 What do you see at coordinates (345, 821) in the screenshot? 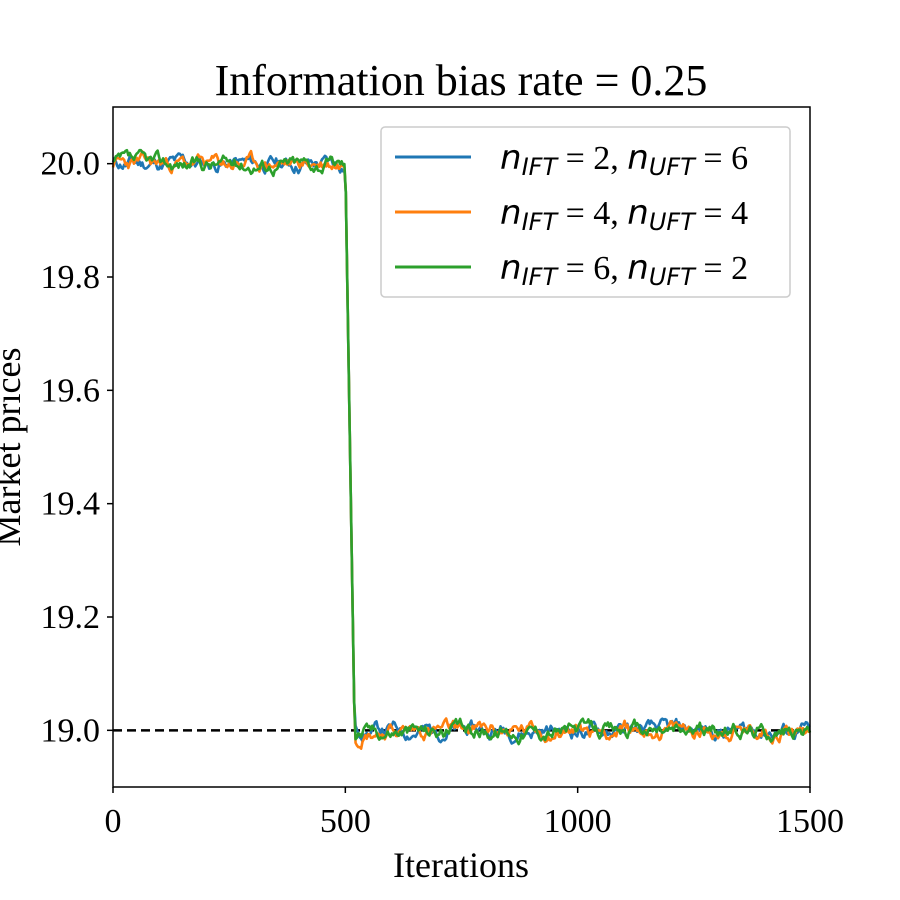
I see `x-tick-label: 500` at bounding box center [345, 821].